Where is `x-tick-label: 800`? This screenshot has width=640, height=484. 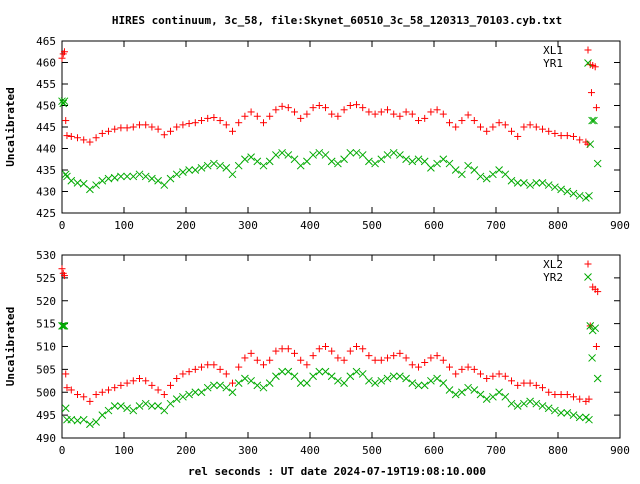
x-tick-label: 800 is located at coordinates (558, 450).